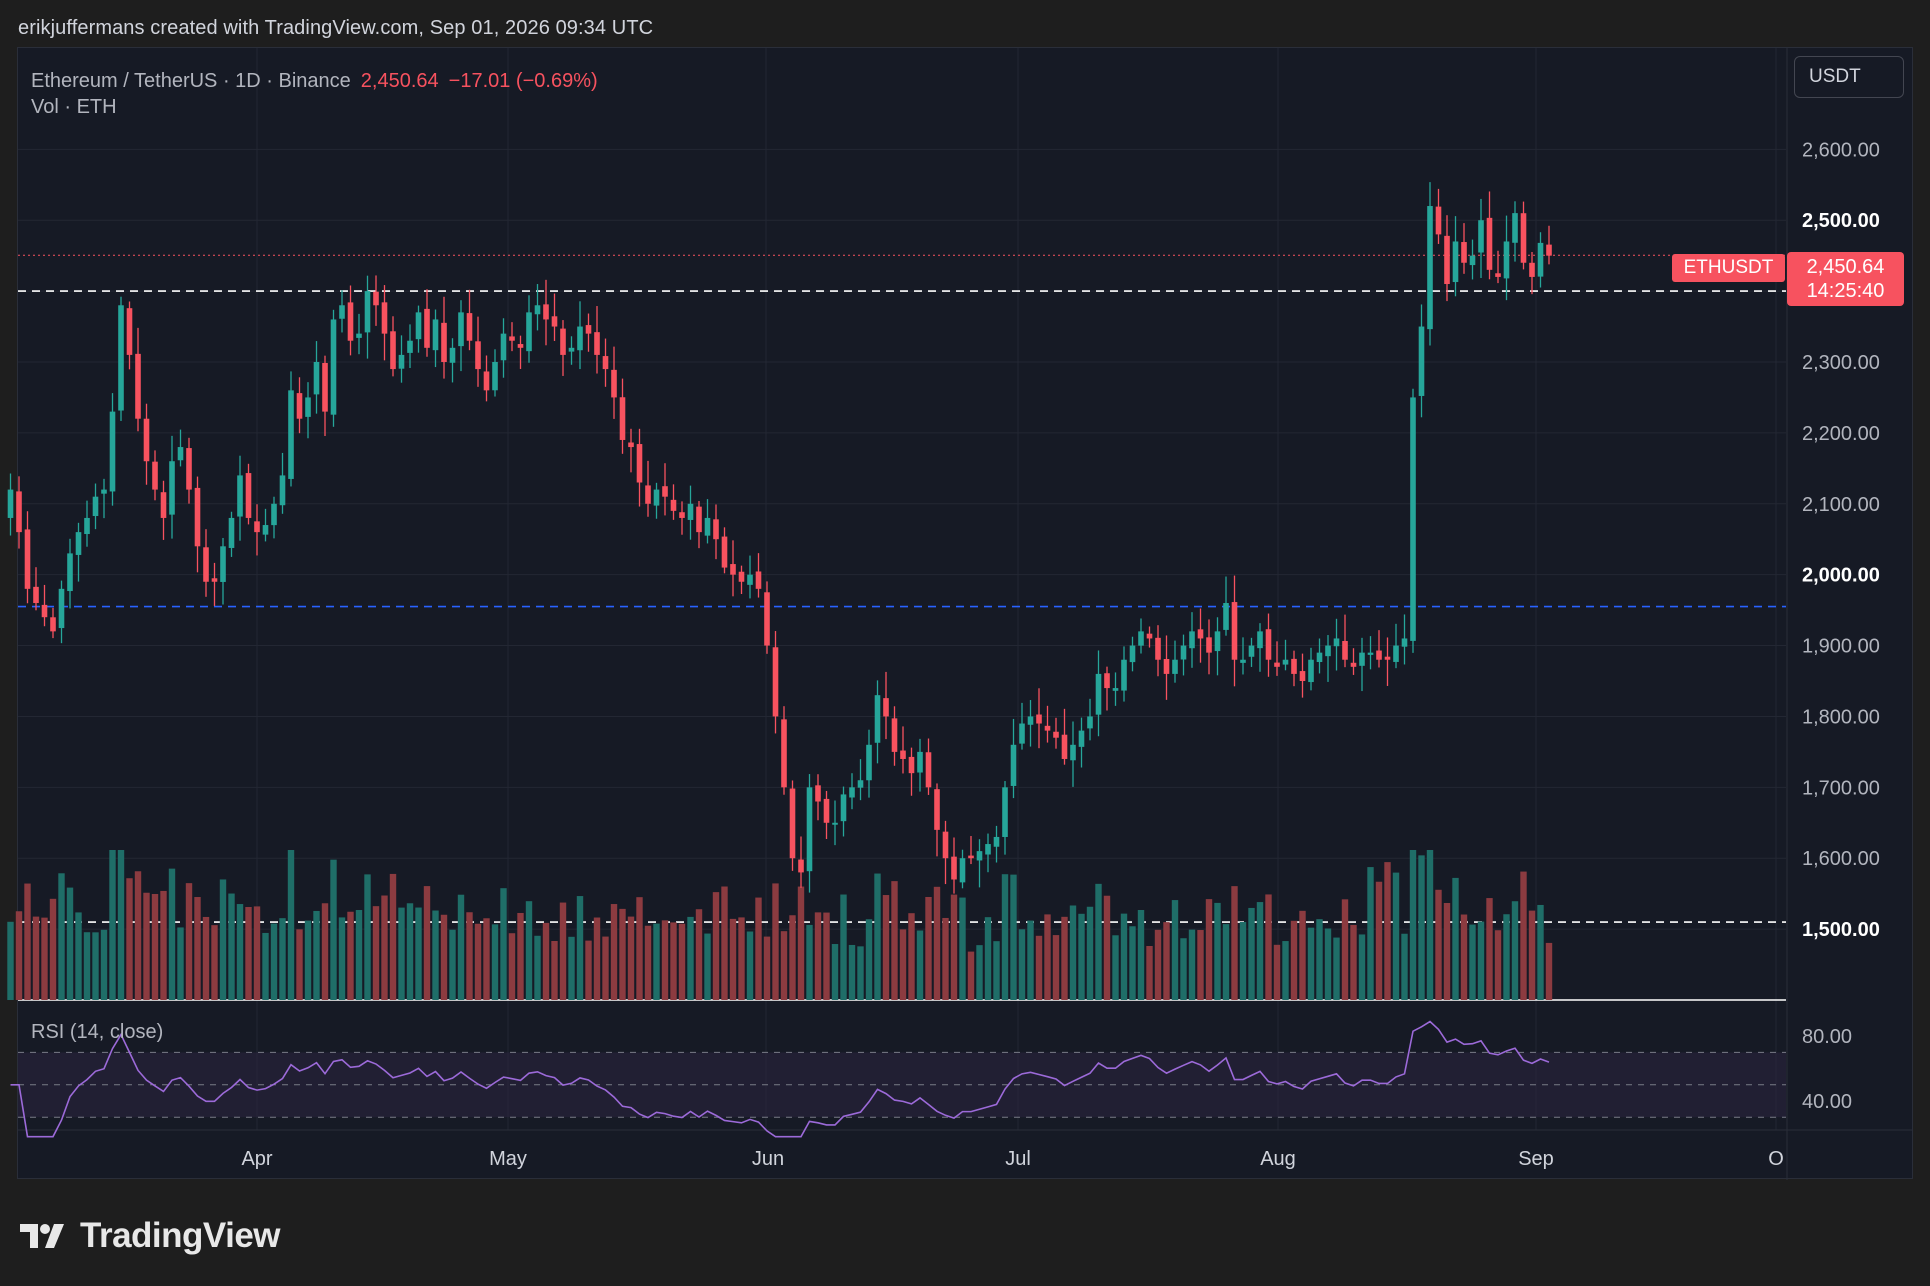 This screenshot has height=1286, width=1930. I want to click on time-axis: Apr May Jun Jul Aug Sep O, so click(1012, 1159).